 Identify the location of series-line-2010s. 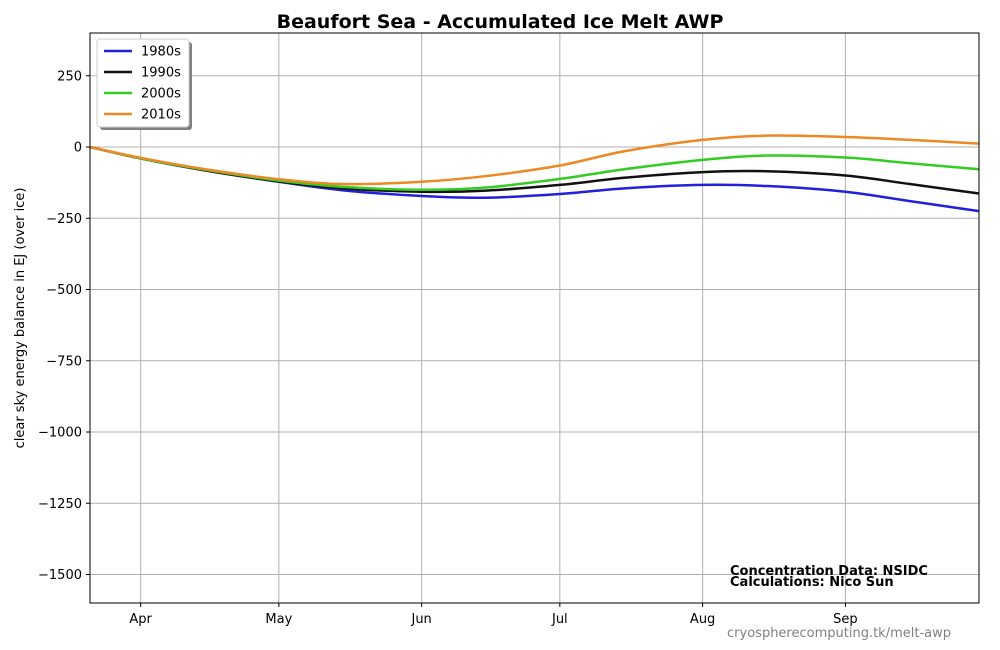
(534, 160).